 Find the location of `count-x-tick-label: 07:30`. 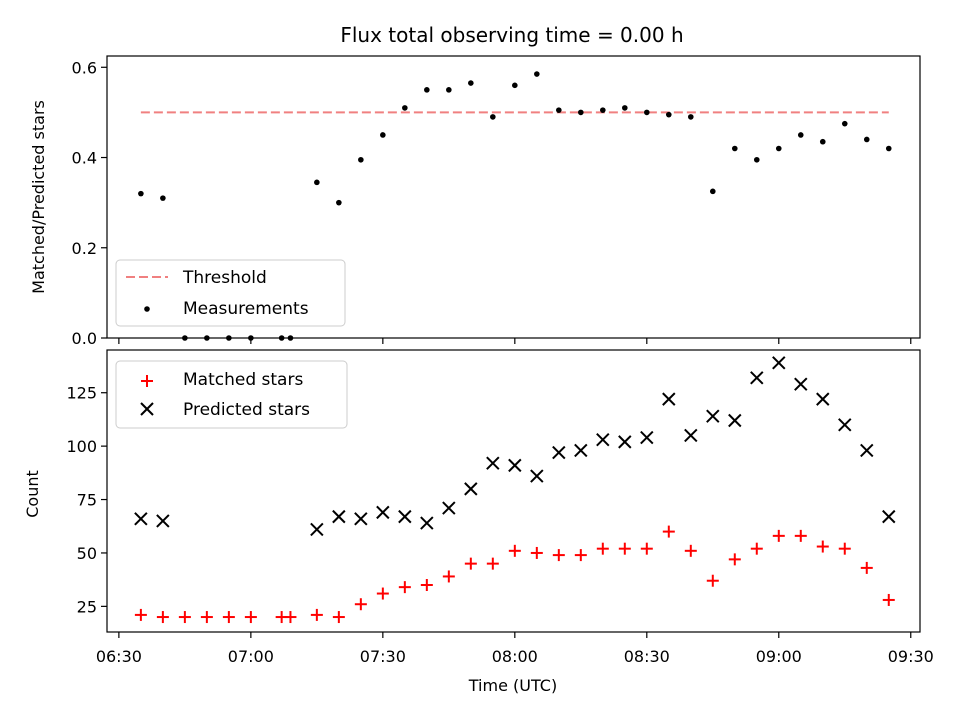

count-x-tick-label: 07:30 is located at coordinates (383, 656).